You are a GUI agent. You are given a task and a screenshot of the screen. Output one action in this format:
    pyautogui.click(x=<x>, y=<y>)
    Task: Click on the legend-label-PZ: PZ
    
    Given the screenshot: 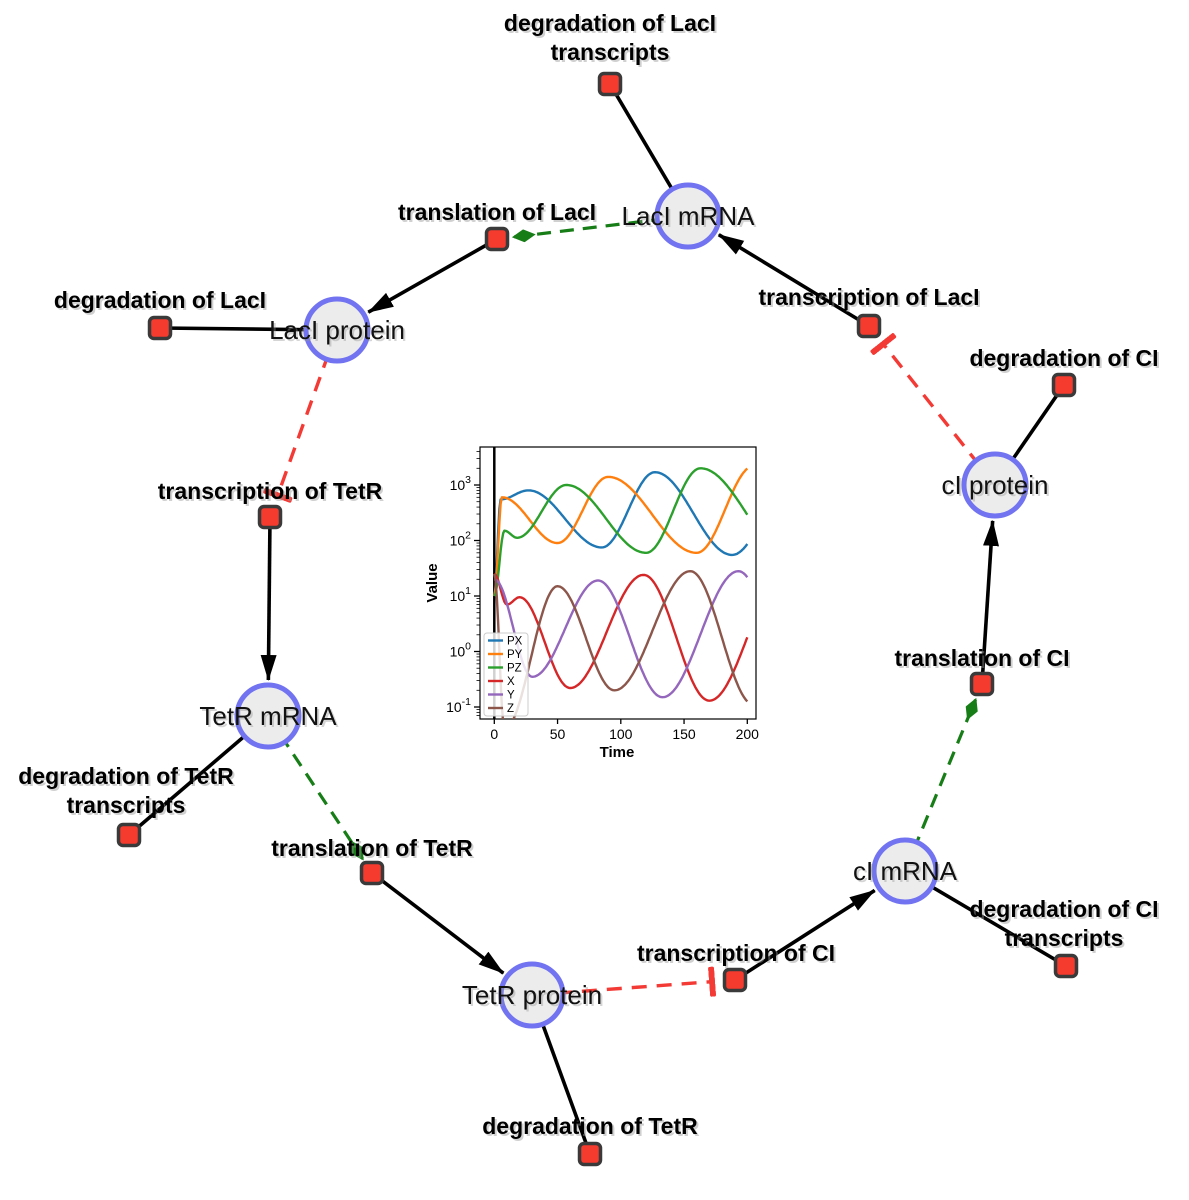 What is the action you would take?
    pyautogui.click(x=514, y=669)
    